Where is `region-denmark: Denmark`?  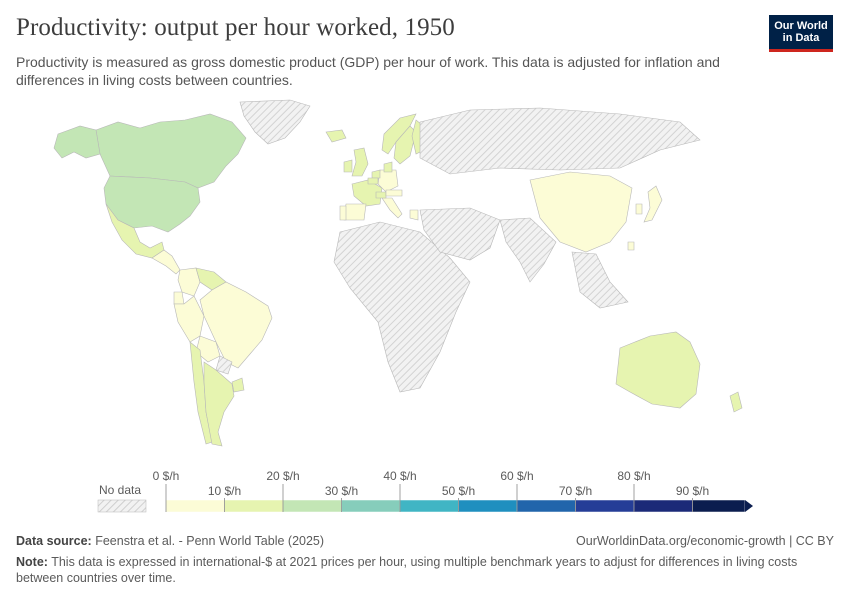 region-denmark: Denmark is located at coordinates (388, 167).